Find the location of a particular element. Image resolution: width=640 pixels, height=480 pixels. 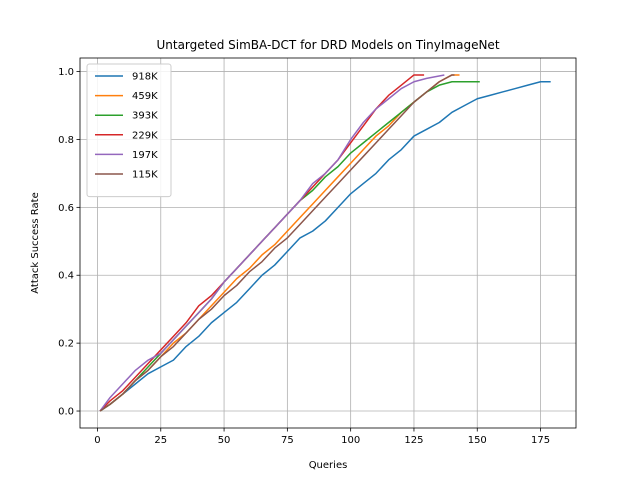

legend-label: 197K is located at coordinates (145, 155).